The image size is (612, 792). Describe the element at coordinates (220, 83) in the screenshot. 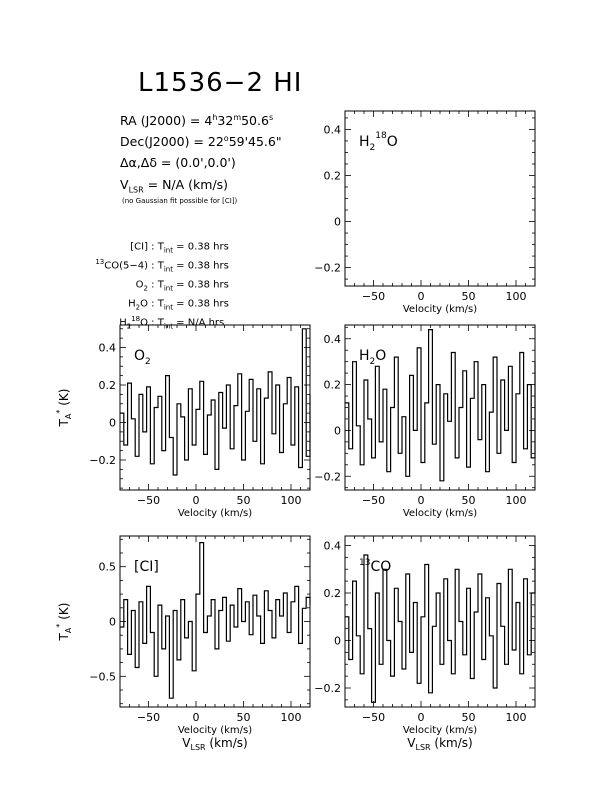

I see `page-title: L1536−2 HI` at that location.